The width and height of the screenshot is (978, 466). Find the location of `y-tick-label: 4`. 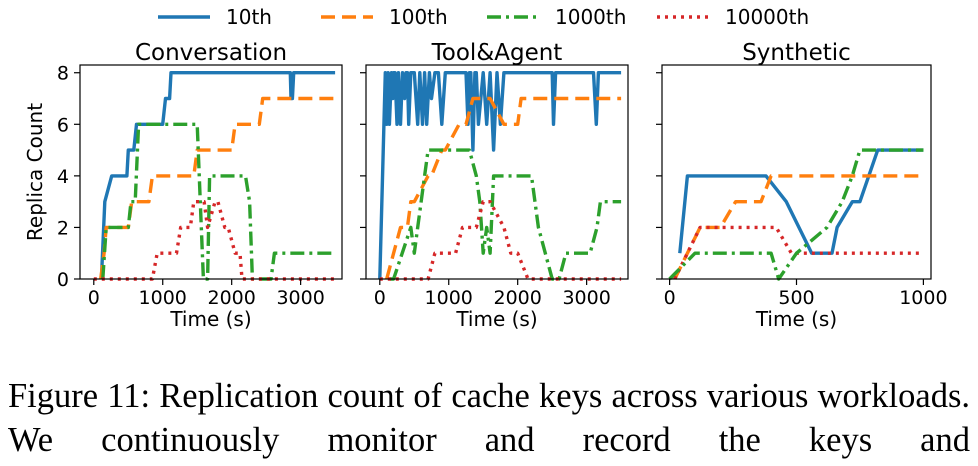

y-tick-label: 4 is located at coordinates (63, 177).